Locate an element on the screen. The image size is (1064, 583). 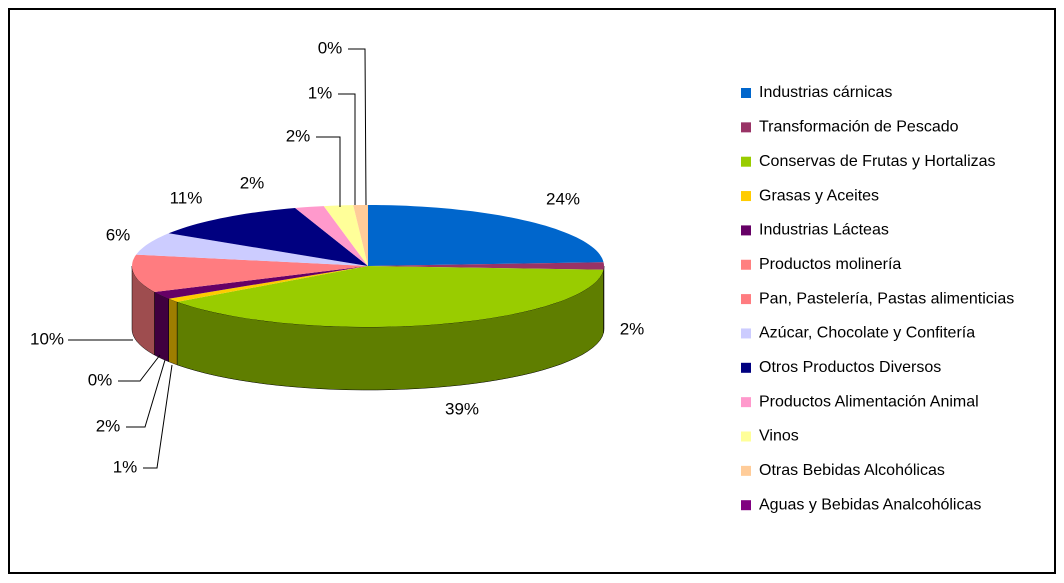
data-label: 39% is located at coordinates (462, 408).